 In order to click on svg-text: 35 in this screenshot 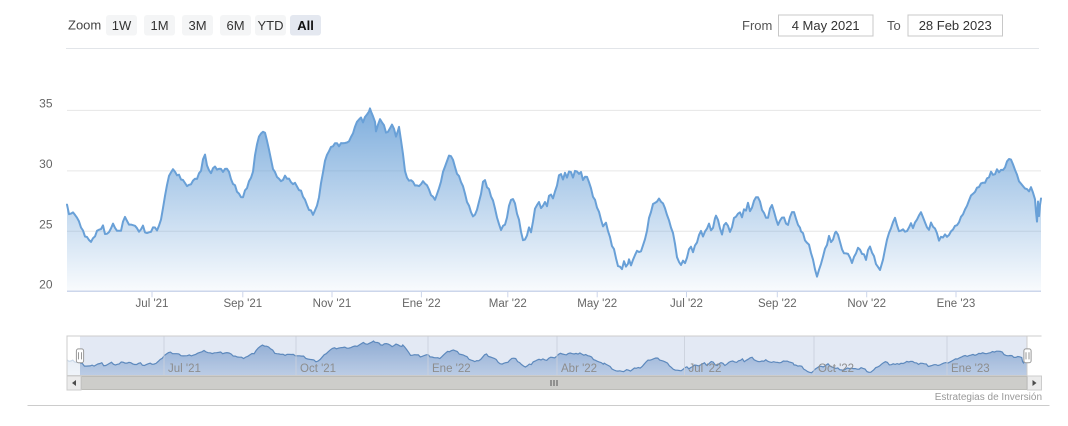, I will do `click(46, 104)`.